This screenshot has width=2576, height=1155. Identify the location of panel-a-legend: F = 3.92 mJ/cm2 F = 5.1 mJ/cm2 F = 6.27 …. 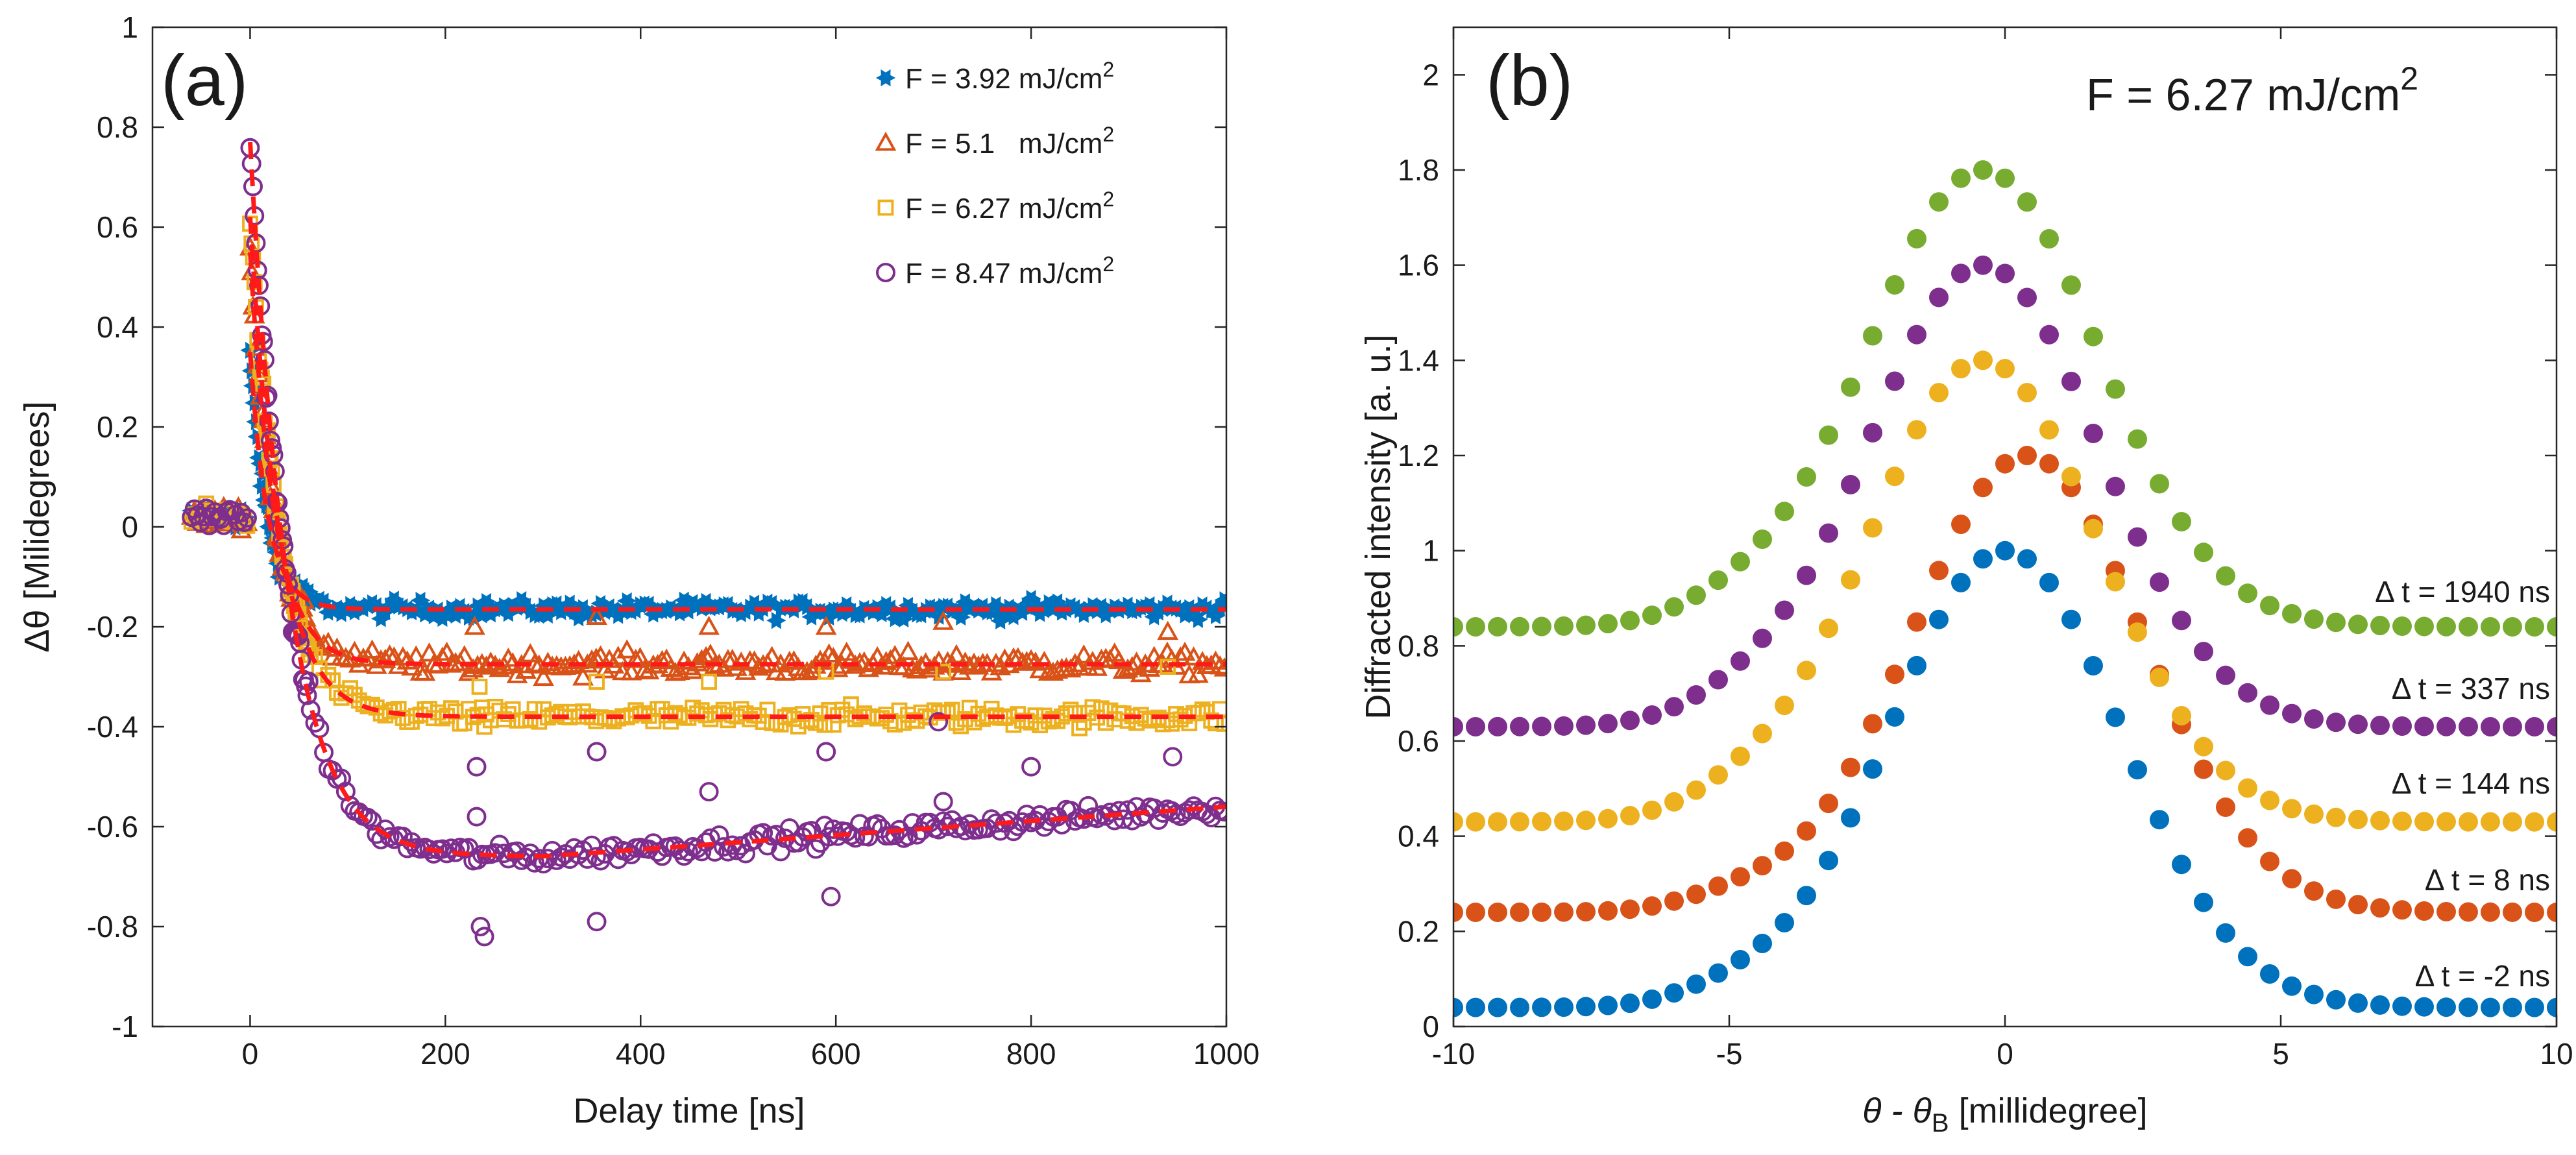
(994, 173).